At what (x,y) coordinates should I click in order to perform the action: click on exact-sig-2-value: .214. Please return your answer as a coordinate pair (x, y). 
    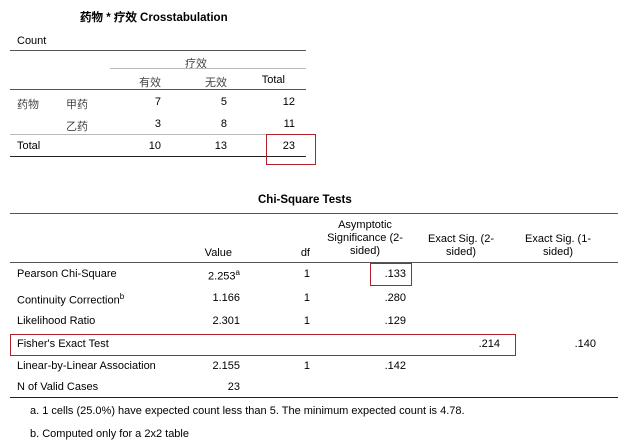
    Looking at the image, I should click on (489, 344).